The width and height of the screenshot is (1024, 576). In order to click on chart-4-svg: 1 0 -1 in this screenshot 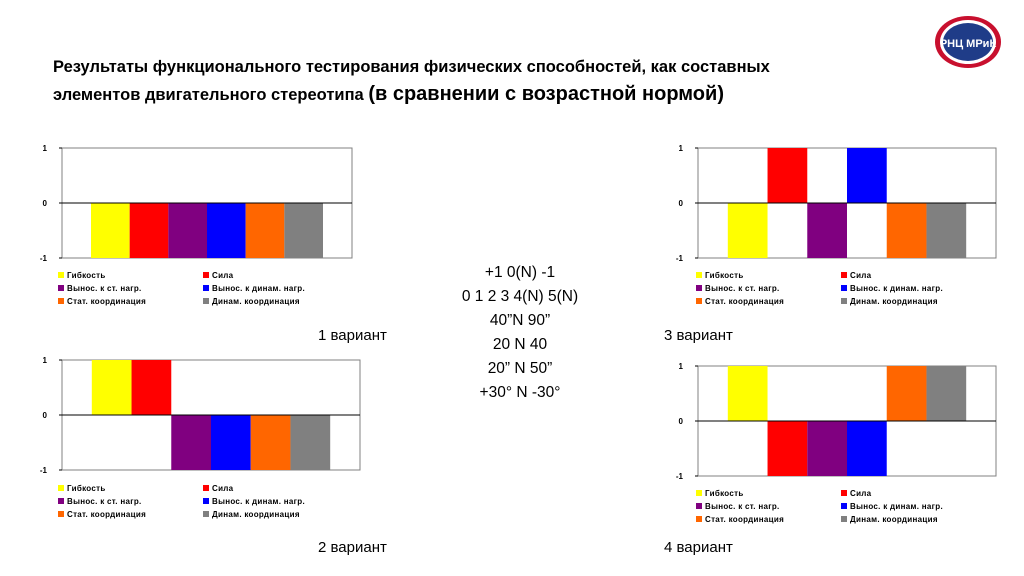, I will do `click(836, 421)`.